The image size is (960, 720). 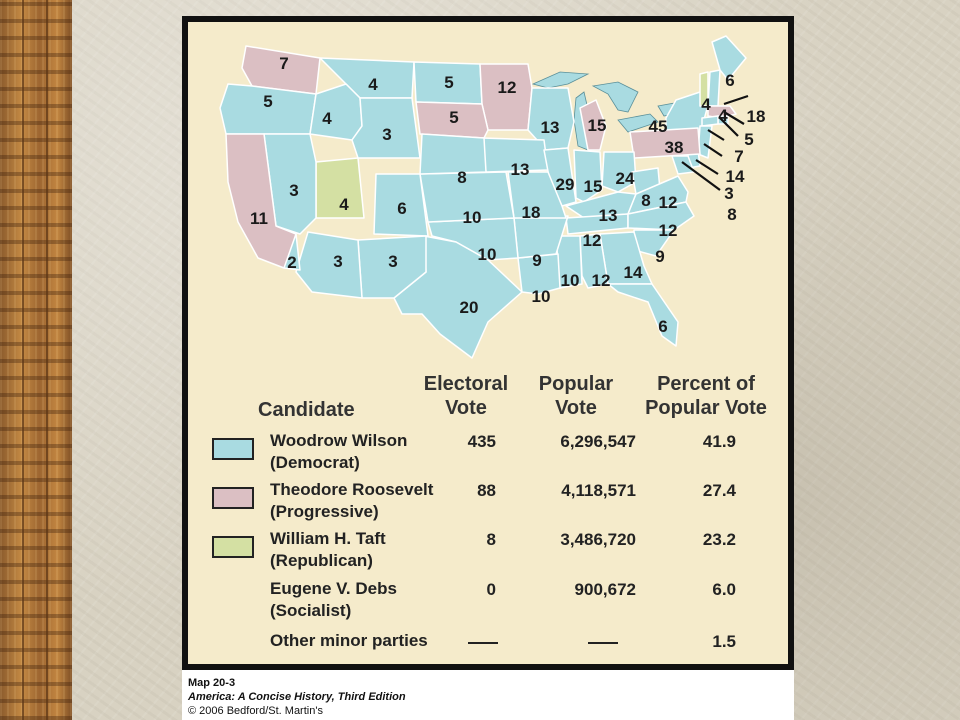 I want to click on popular-dash, so click(x=603, y=643).